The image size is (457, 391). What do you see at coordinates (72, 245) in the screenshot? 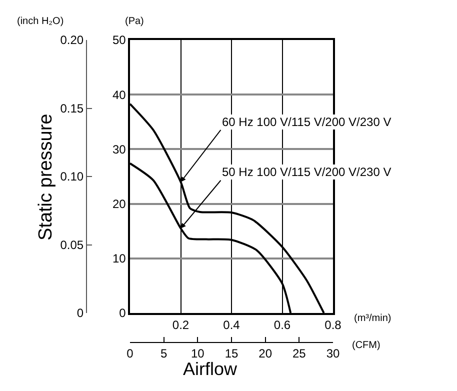
I see `y2-tick-label: 0.05` at bounding box center [72, 245].